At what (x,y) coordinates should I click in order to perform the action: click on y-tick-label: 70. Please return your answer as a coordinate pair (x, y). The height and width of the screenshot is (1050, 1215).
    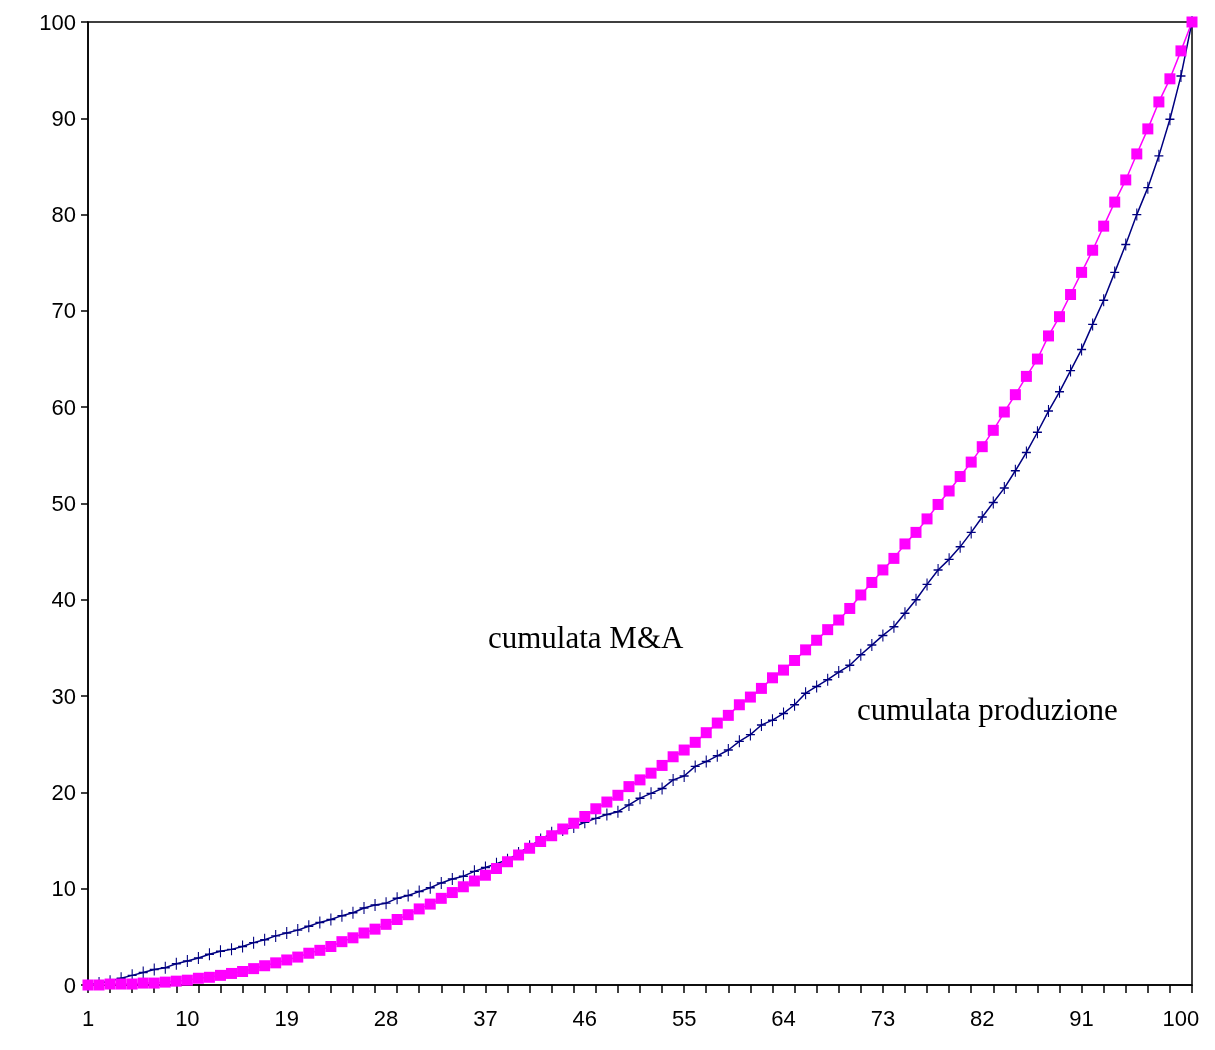
    Looking at the image, I should click on (63, 311).